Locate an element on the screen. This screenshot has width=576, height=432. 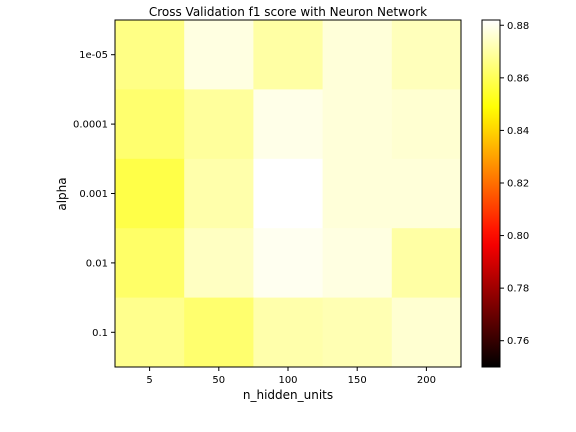
y-axis: 1e-05 0.0001 0.001 0.01 0.1 is located at coordinates (94, 194).